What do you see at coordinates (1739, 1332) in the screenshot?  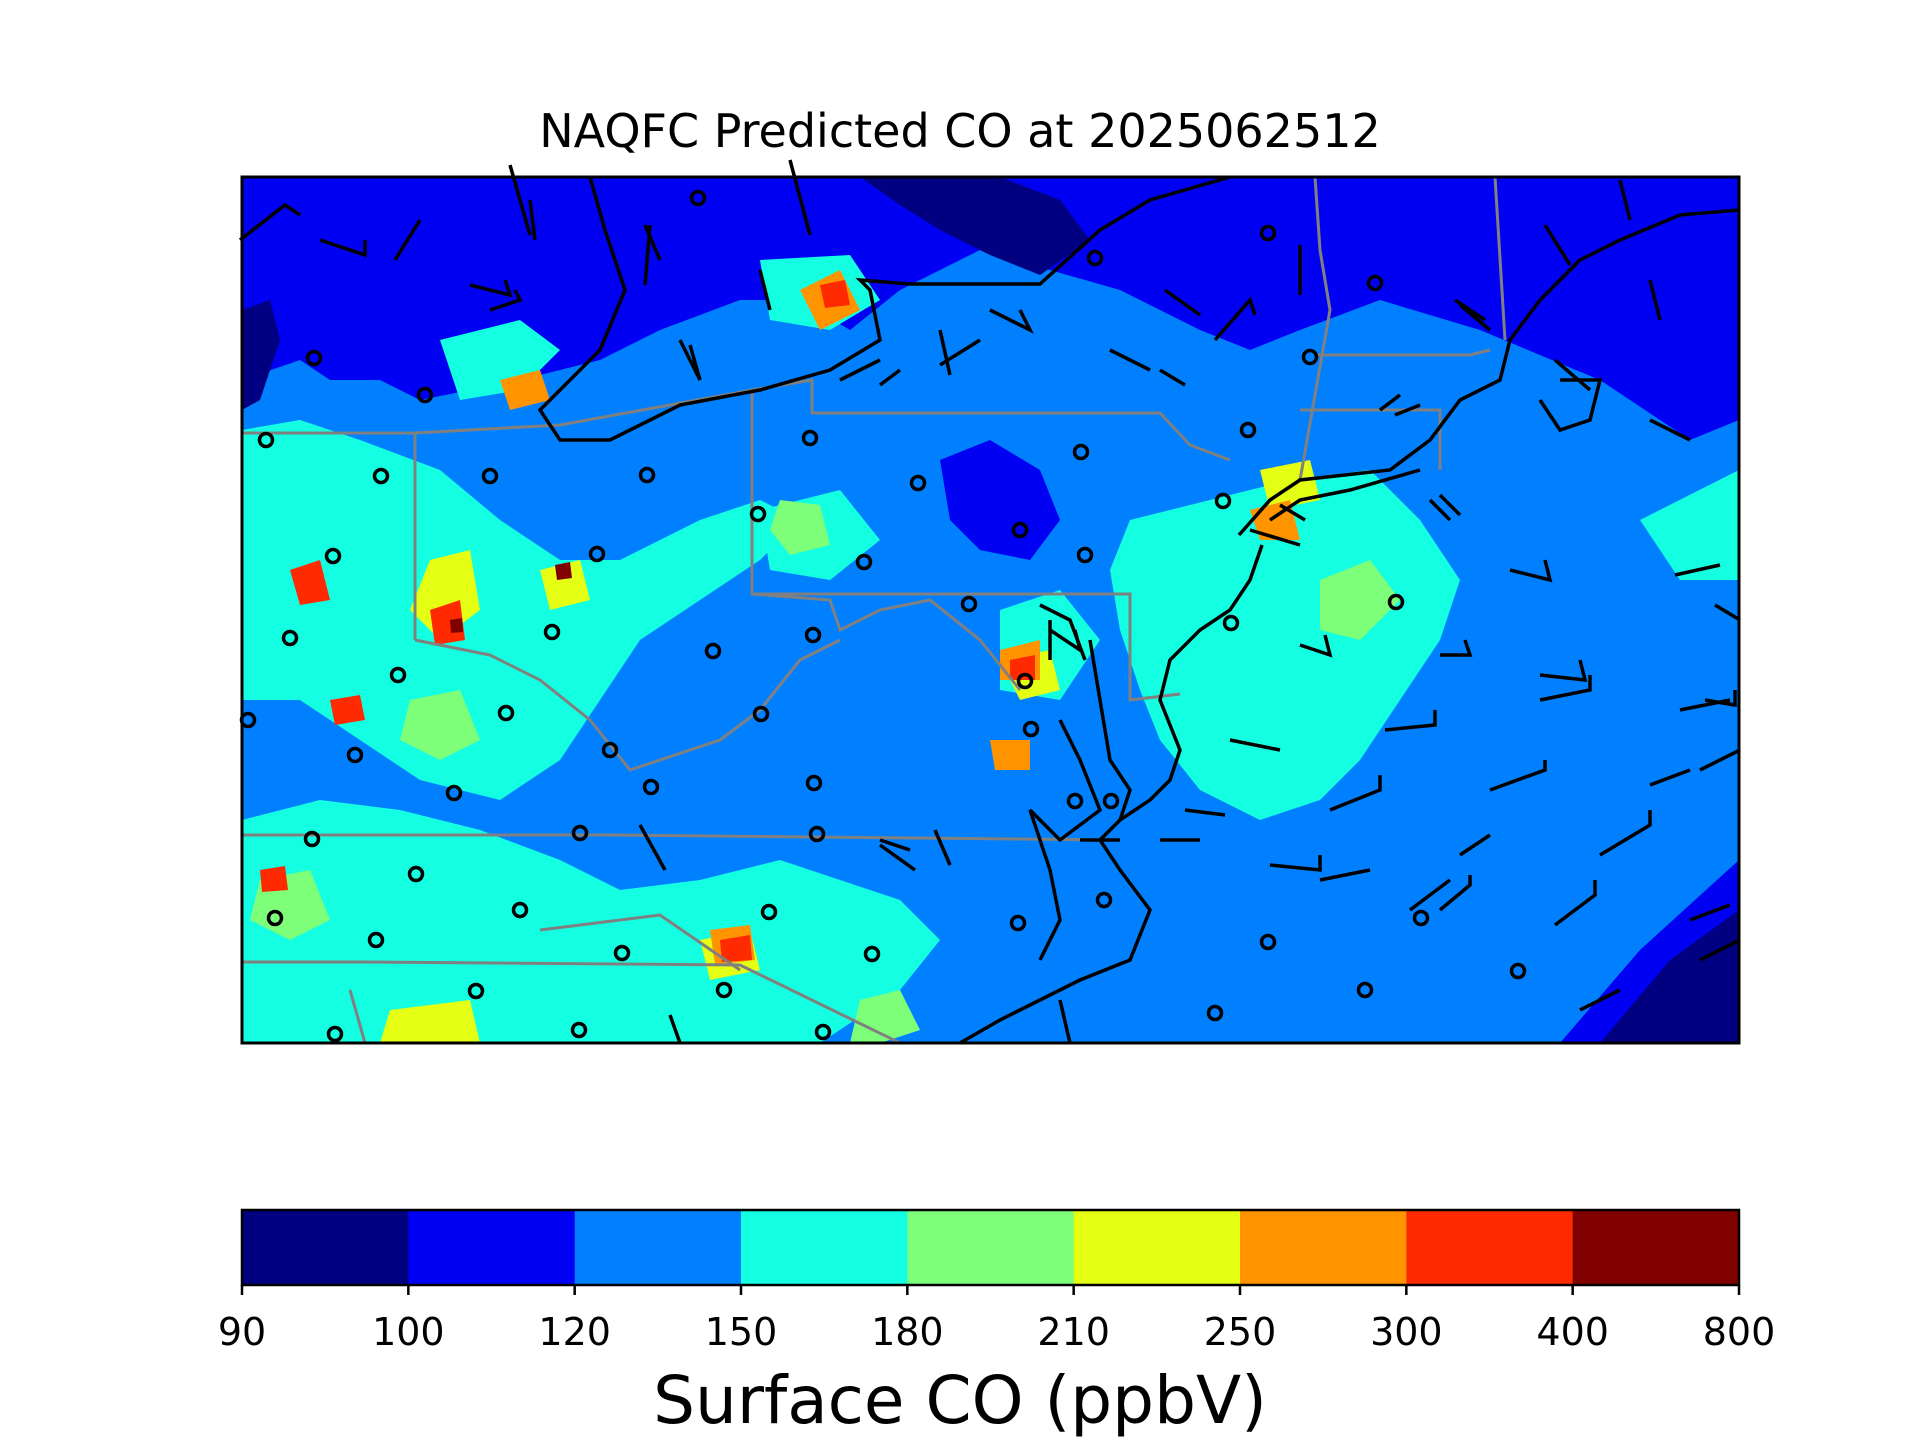 I see `colorbar-tick-label: 800` at bounding box center [1739, 1332].